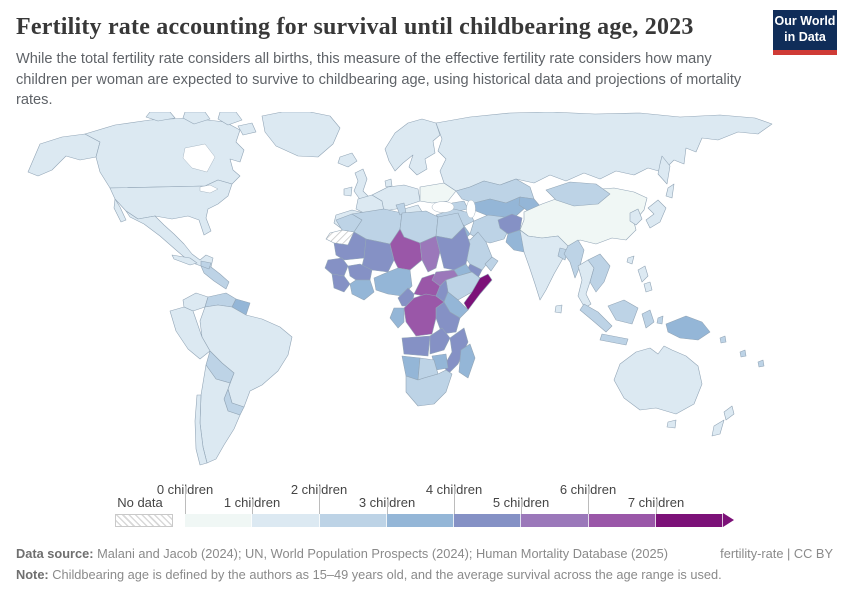 The image size is (850, 600). Describe the element at coordinates (670, 191) in the screenshot. I see `region-sakhalin` at that location.